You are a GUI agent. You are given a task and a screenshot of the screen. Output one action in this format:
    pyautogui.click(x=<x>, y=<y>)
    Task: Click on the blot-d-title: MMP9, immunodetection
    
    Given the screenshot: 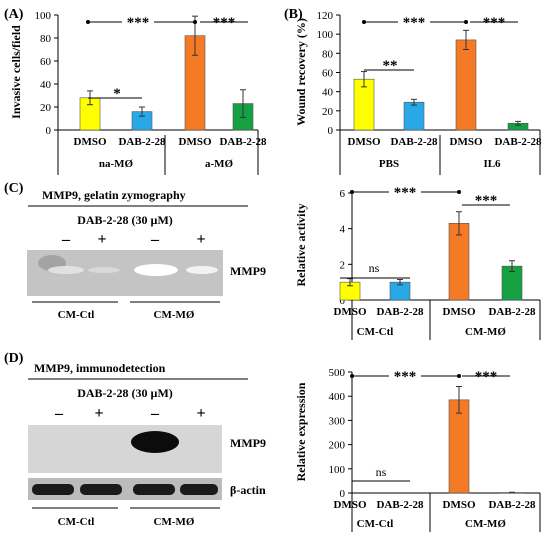 What is the action you would take?
    pyautogui.click(x=100, y=368)
    